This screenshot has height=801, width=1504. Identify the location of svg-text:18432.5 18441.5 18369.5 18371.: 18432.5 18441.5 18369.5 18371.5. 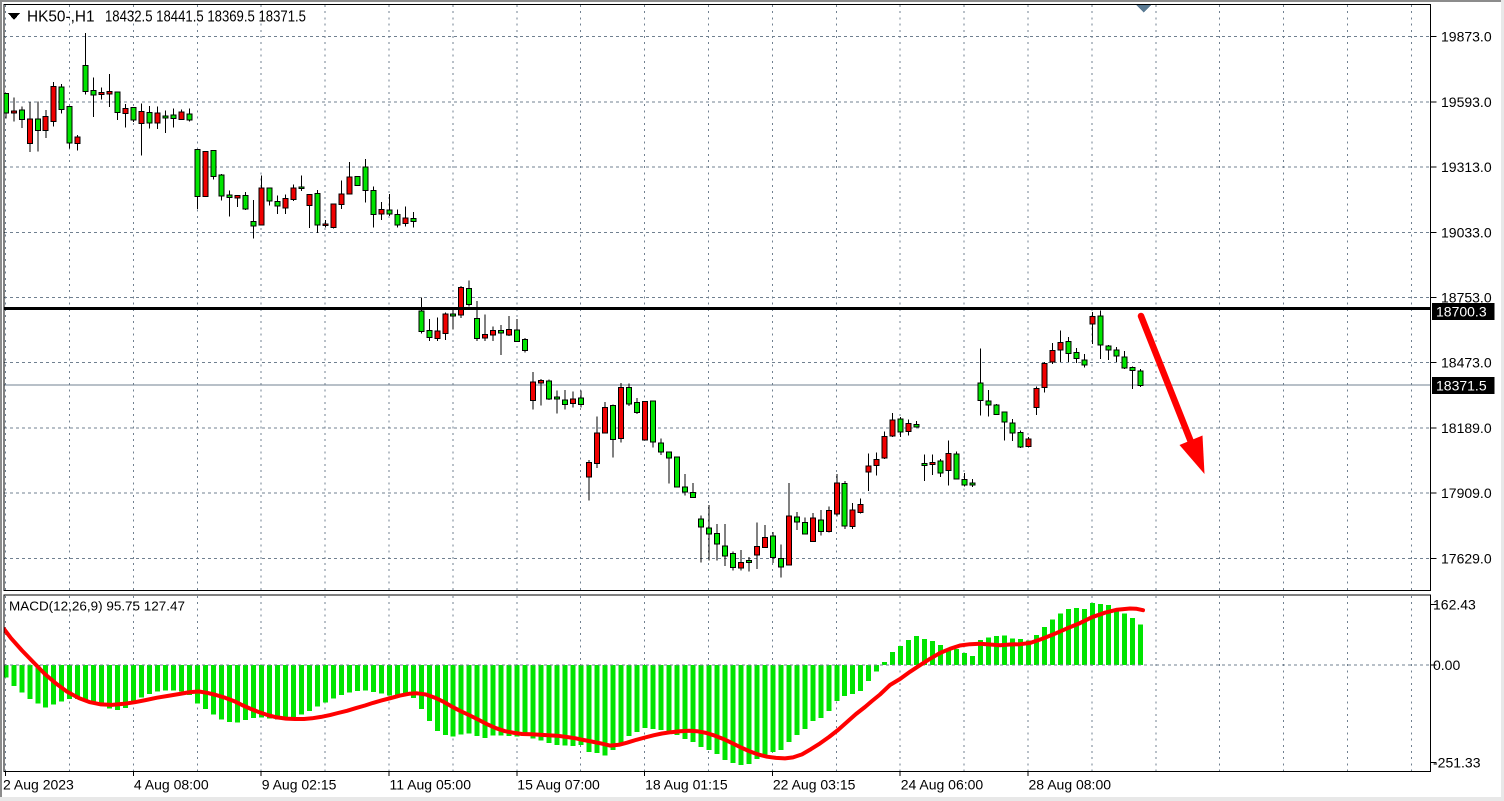
(205, 17).